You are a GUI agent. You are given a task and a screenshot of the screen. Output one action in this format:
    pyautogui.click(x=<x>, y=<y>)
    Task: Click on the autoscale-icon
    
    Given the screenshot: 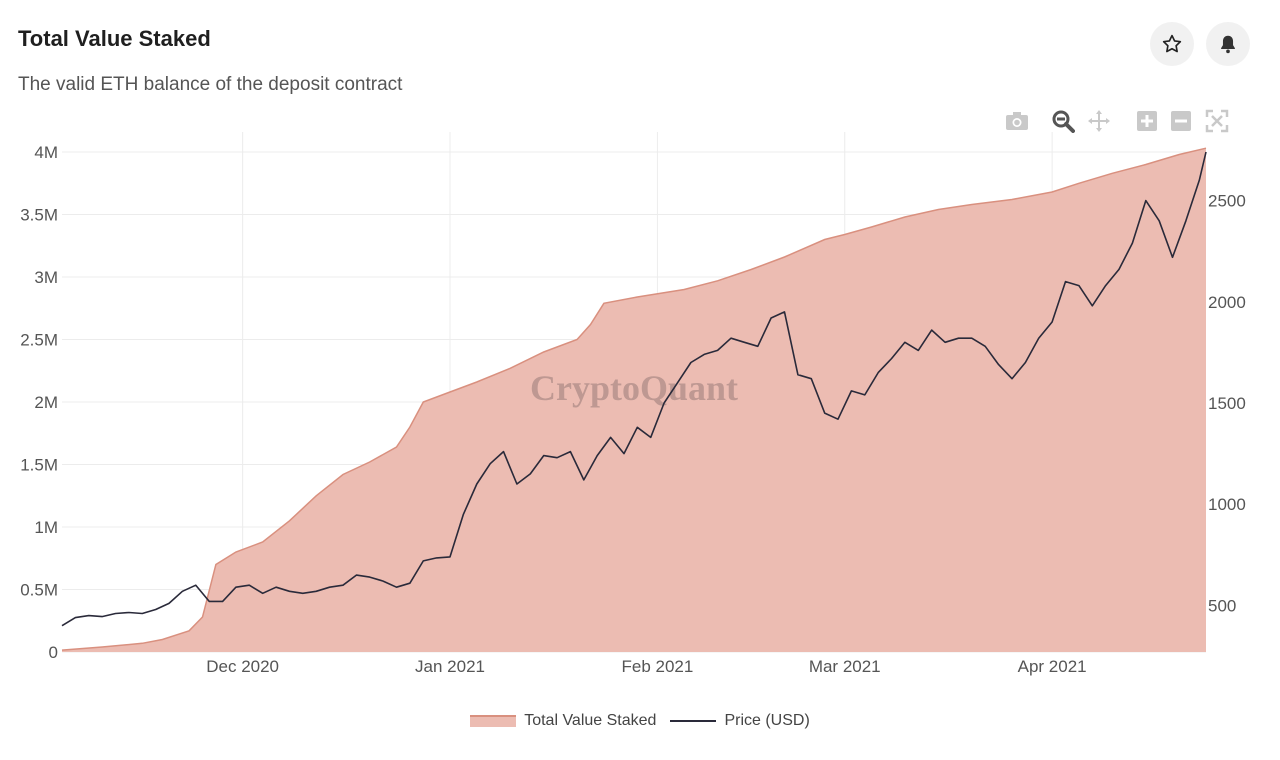 What is the action you would take?
    pyautogui.click(x=1217, y=121)
    